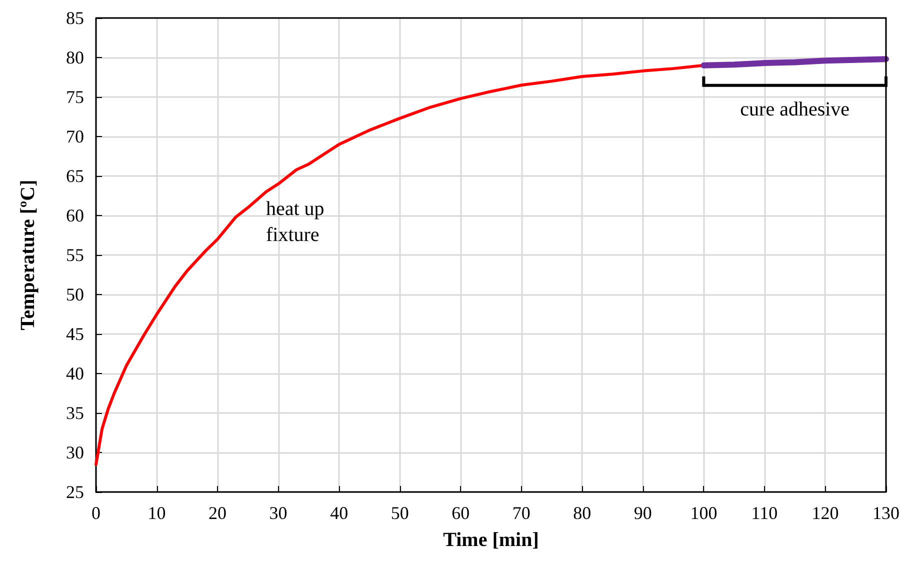 The height and width of the screenshot is (582, 910). What do you see at coordinates (75, 136) in the screenshot?
I see `y-tick-label: 70` at bounding box center [75, 136].